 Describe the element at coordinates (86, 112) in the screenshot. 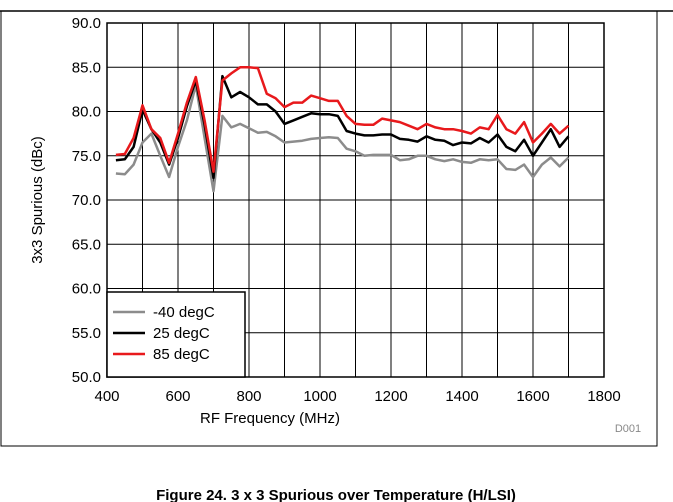

I see `y-tick-label: 80.0` at that location.